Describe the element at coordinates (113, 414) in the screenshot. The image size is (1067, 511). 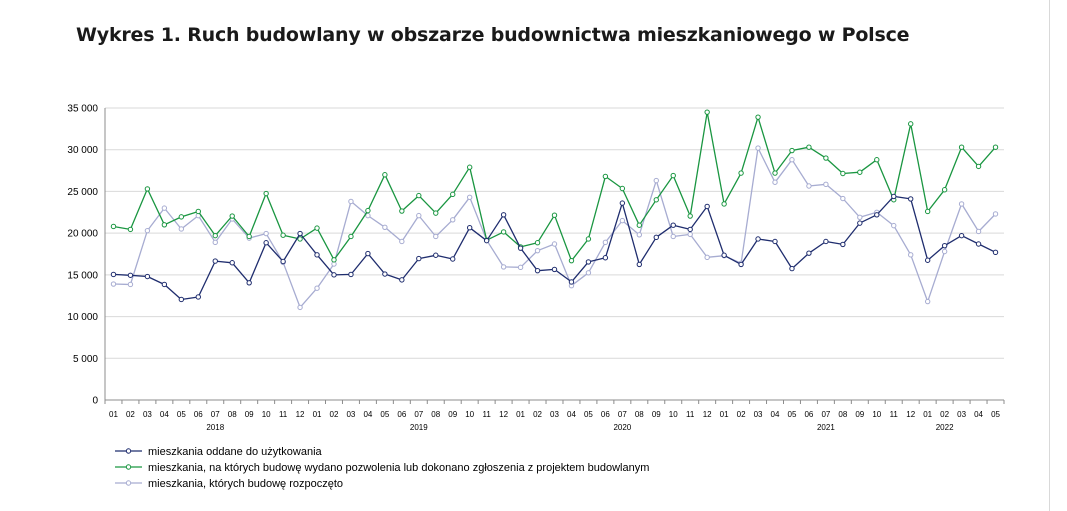
I see `x-tick-label: 01` at that location.